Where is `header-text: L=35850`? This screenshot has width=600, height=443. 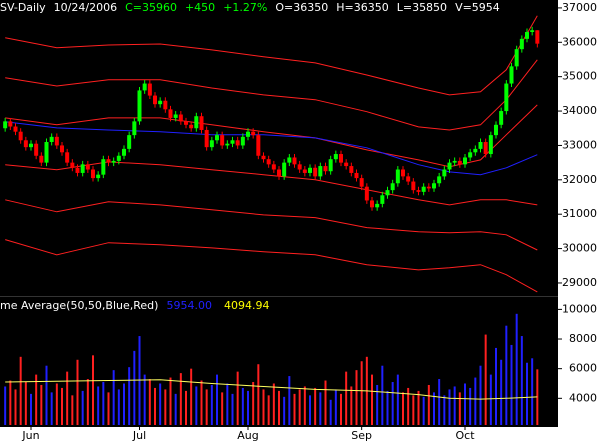 header-text: L=35850 is located at coordinates (422, 7).